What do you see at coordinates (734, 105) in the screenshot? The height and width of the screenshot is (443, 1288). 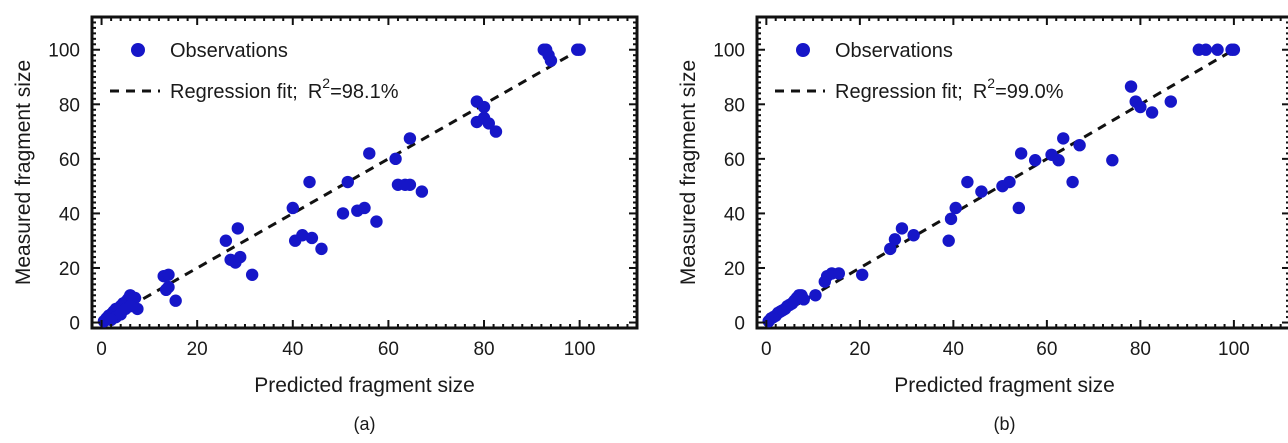 I see `y-tick-label: 80` at bounding box center [734, 105].